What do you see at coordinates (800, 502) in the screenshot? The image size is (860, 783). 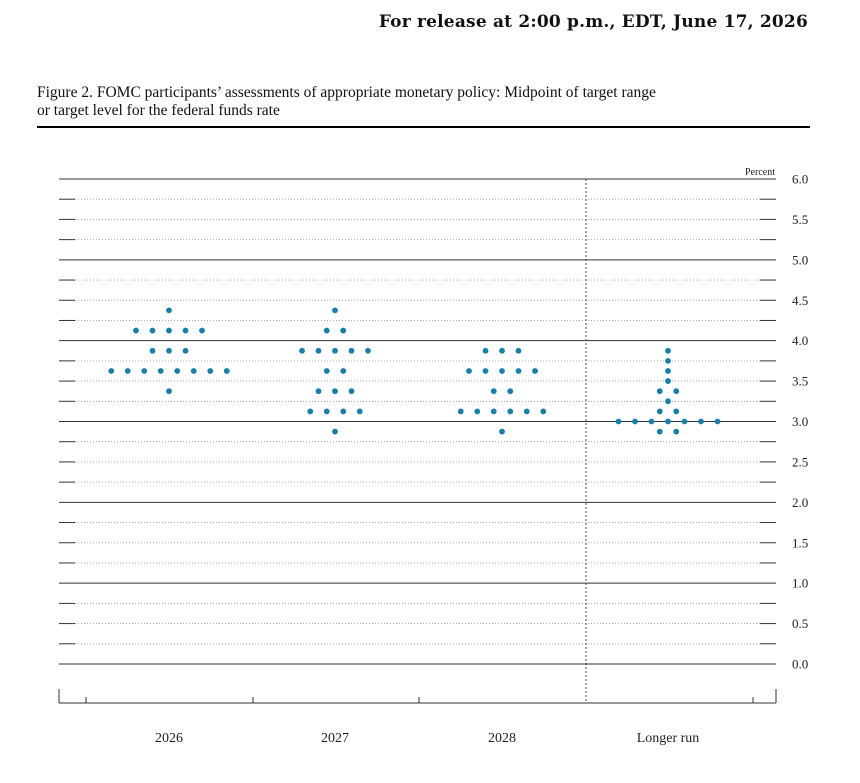 I see `y-tick-label: 2.0` at bounding box center [800, 502].